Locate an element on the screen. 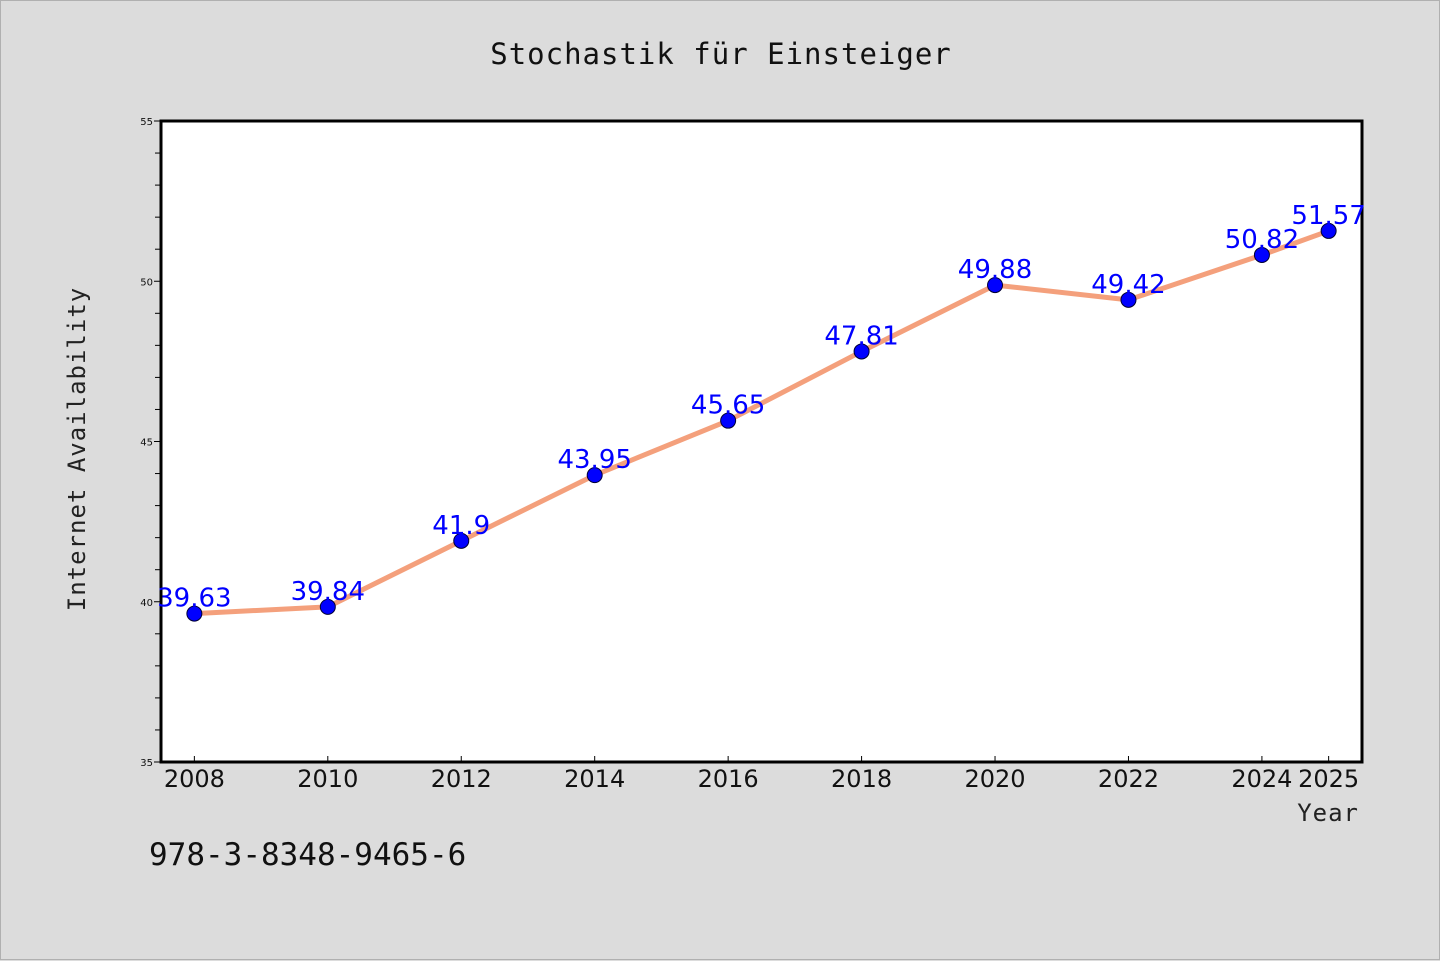  x-tick-label: 2008 is located at coordinates (194, 779).